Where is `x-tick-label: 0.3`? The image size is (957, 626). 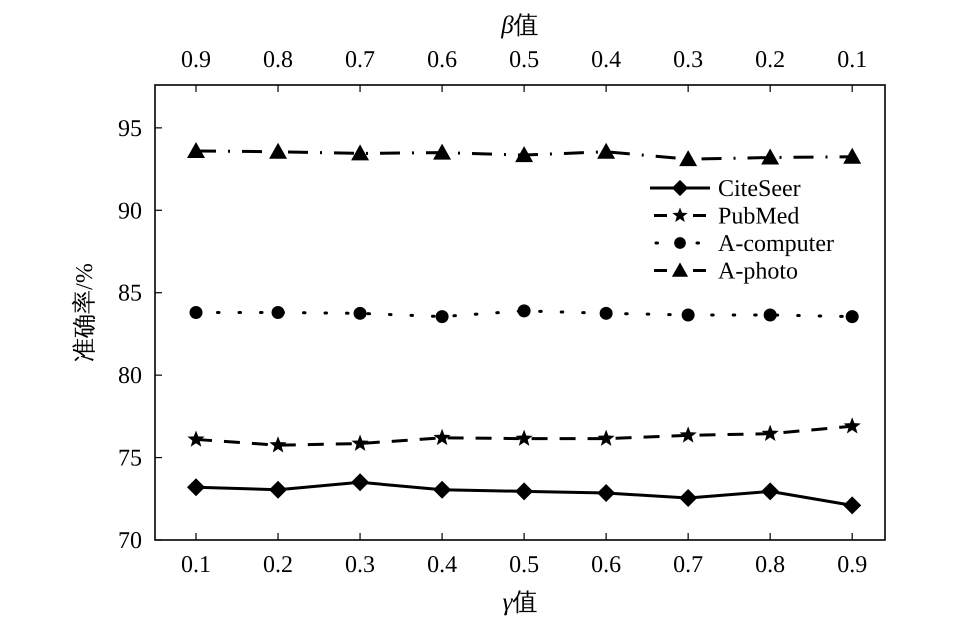 x-tick-label: 0.3 is located at coordinates (360, 565).